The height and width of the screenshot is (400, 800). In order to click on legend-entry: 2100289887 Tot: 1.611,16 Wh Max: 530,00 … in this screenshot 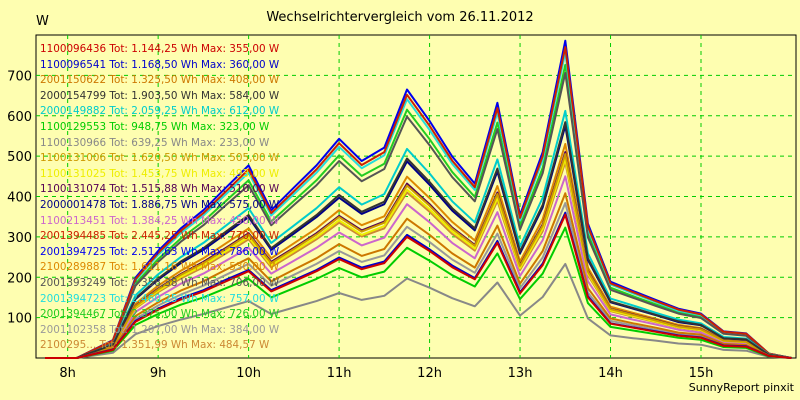, I will do `click(160, 267)`.